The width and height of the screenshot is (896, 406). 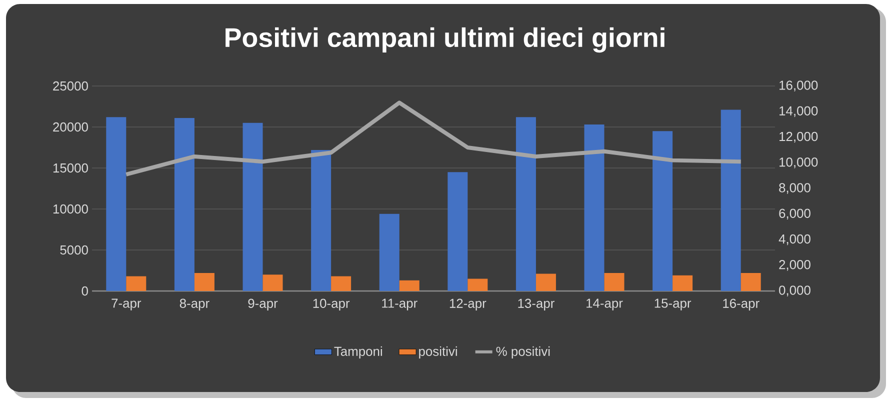 I want to click on y-tick-label: 25000, so click(x=70, y=86).